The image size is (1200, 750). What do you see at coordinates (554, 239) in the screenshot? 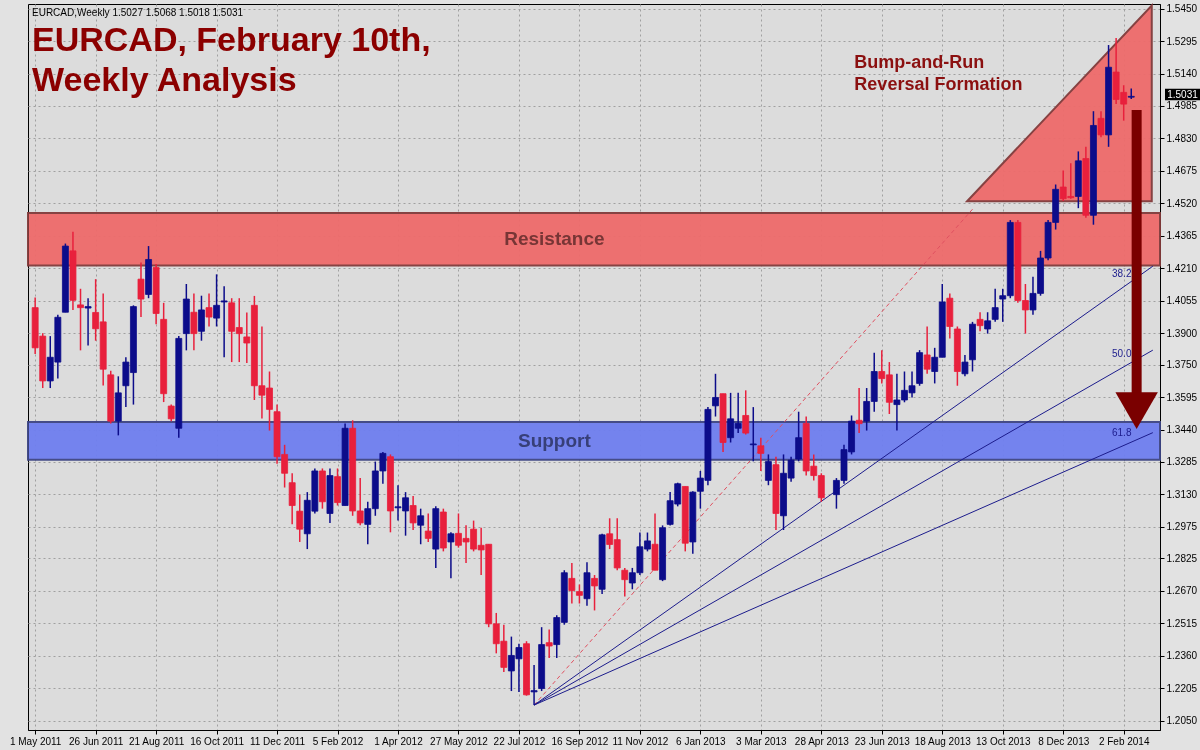
I see `band-label: Resistance` at bounding box center [554, 239].